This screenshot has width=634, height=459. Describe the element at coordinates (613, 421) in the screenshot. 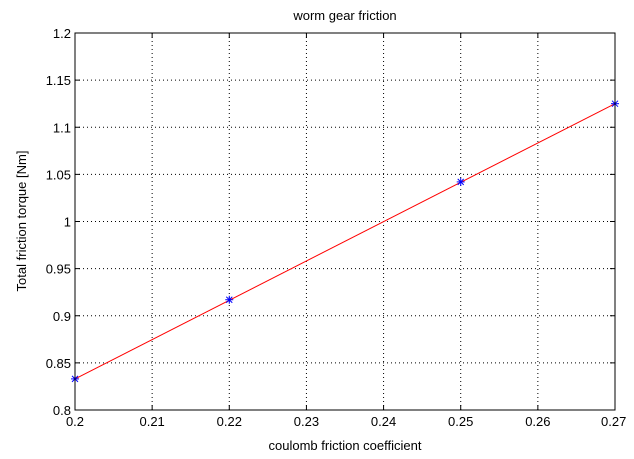

I see `x-tick-label: 0.27` at that location.